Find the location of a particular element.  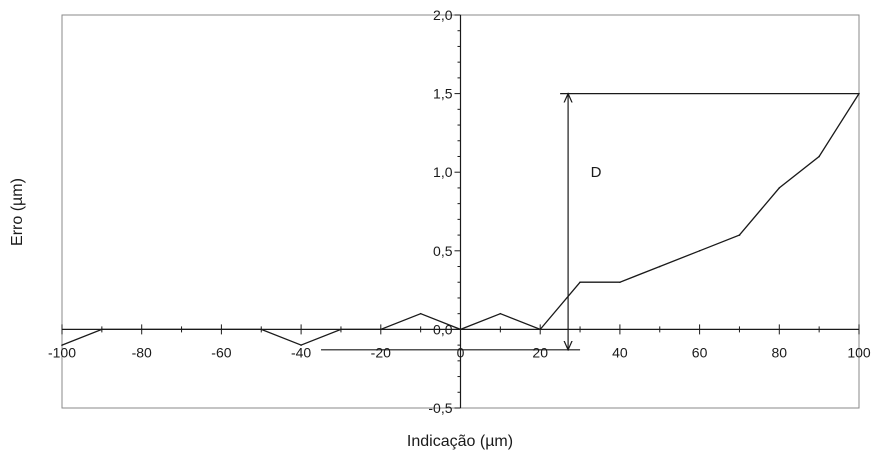

x-tick-label: -60 is located at coordinates (221, 352).